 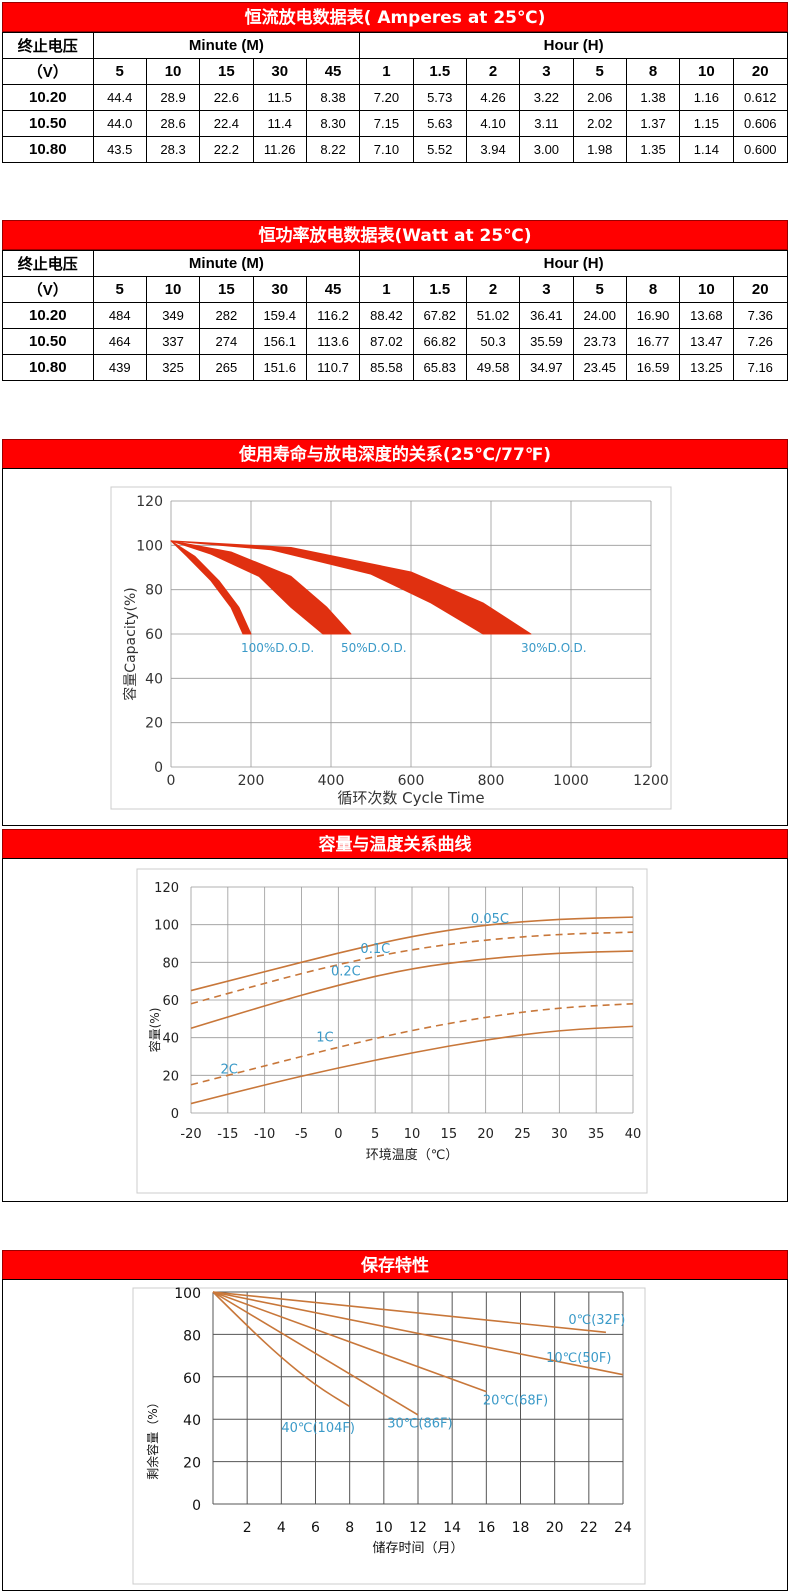 What do you see at coordinates (706, 341) in the screenshot?
I see `value-cell: 13.47` at bounding box center [706, 341].